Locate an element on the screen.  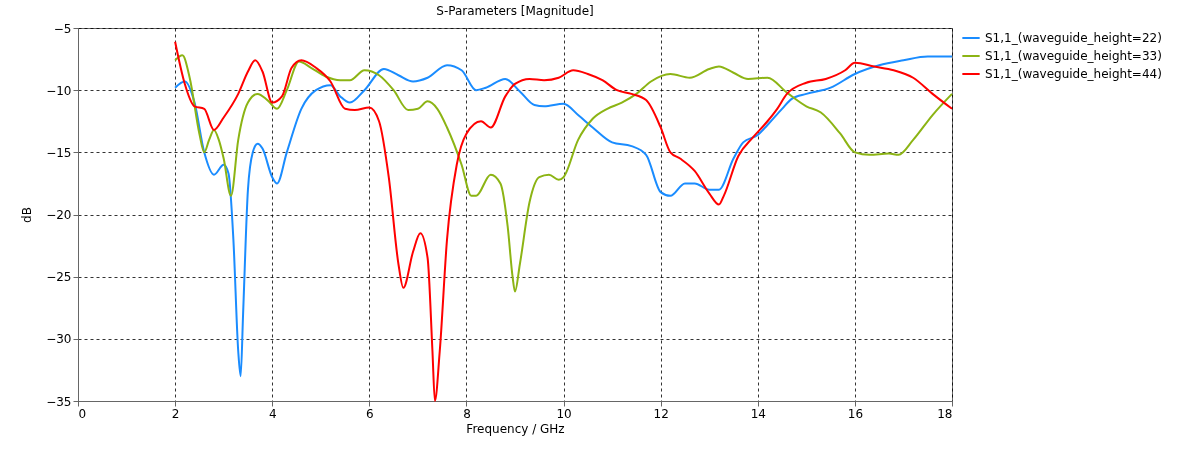
x-axis-title: Frequency / GHz is located at coordinates (515, 428).